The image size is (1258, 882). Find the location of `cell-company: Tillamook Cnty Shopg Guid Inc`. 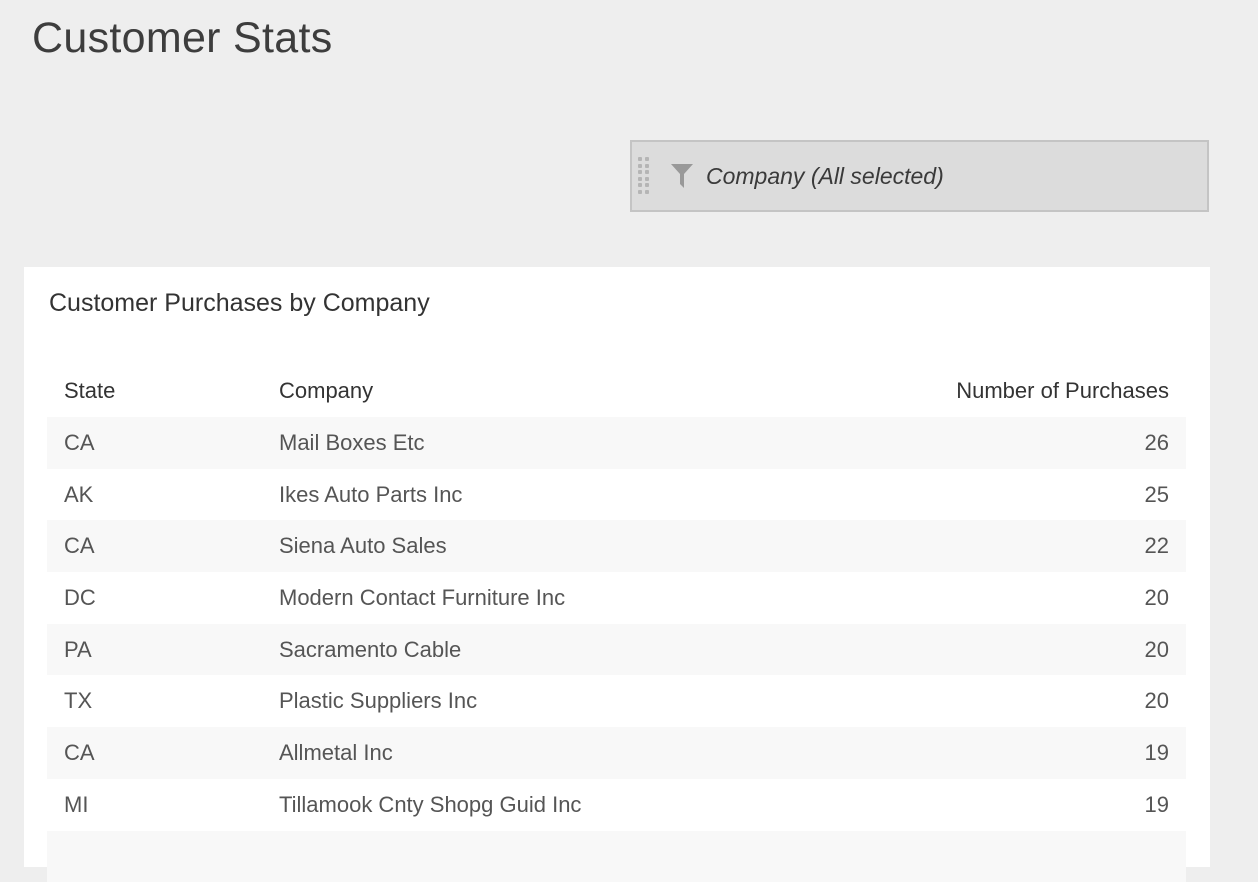

cell-company: Tillamook Cnty Shopg Guid Inc is located at coordinates (536, 805).